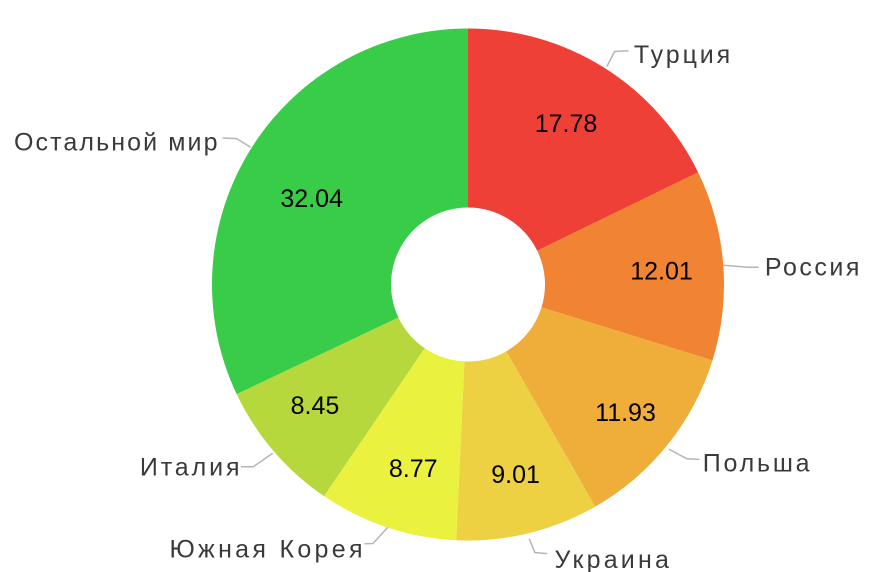 Image resolution: width=871 pixels, height=572 pixels. I want to click on svg-text: Украина, so click(614, 559).